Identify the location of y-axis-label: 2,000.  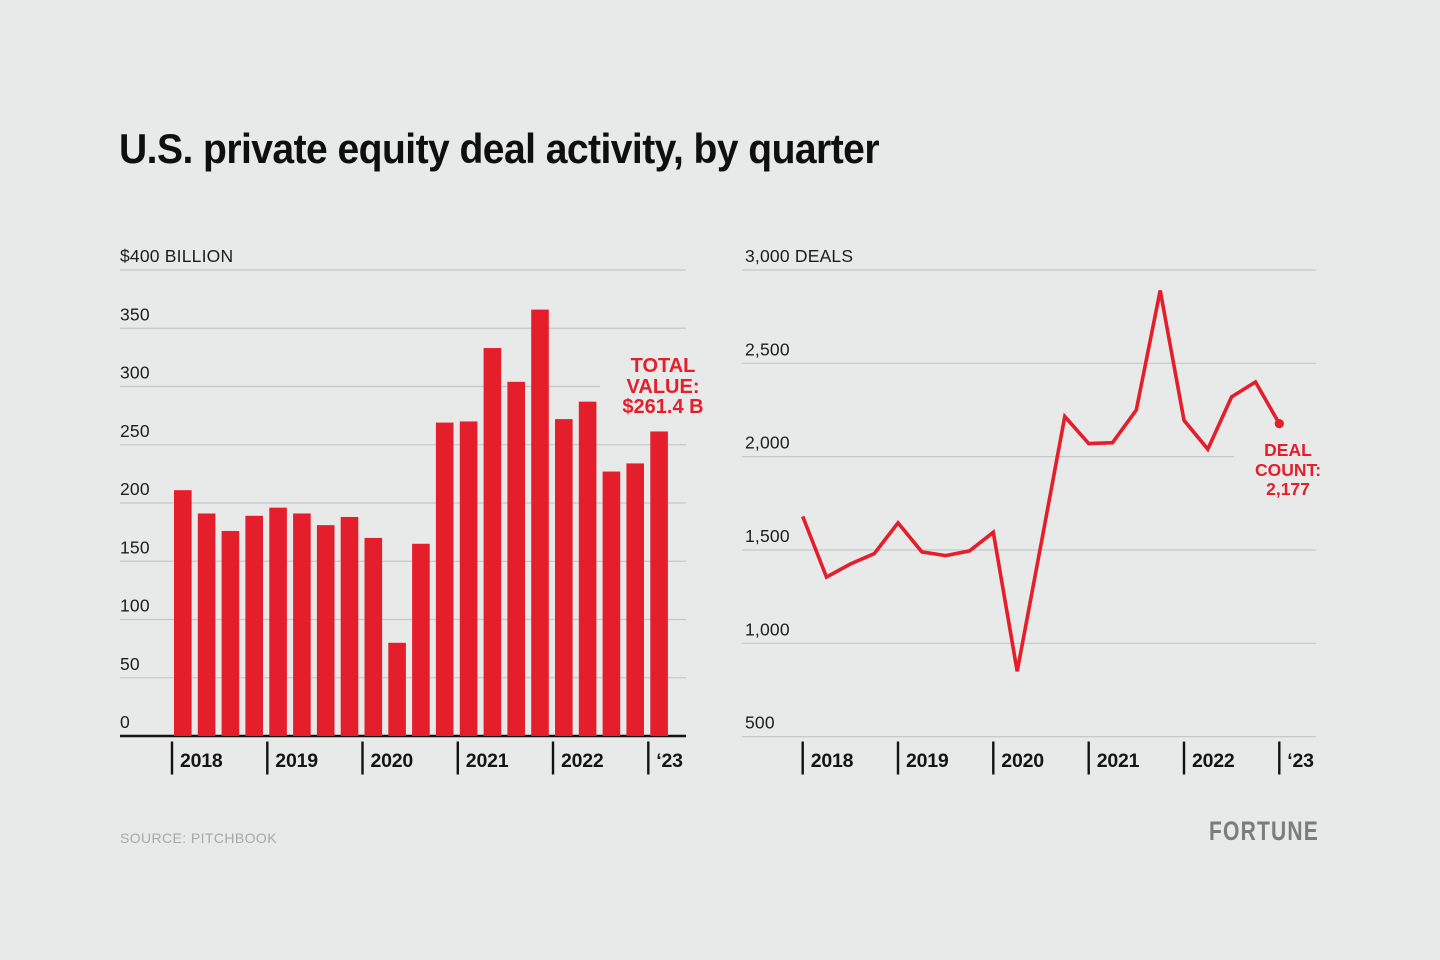
(767, 443).